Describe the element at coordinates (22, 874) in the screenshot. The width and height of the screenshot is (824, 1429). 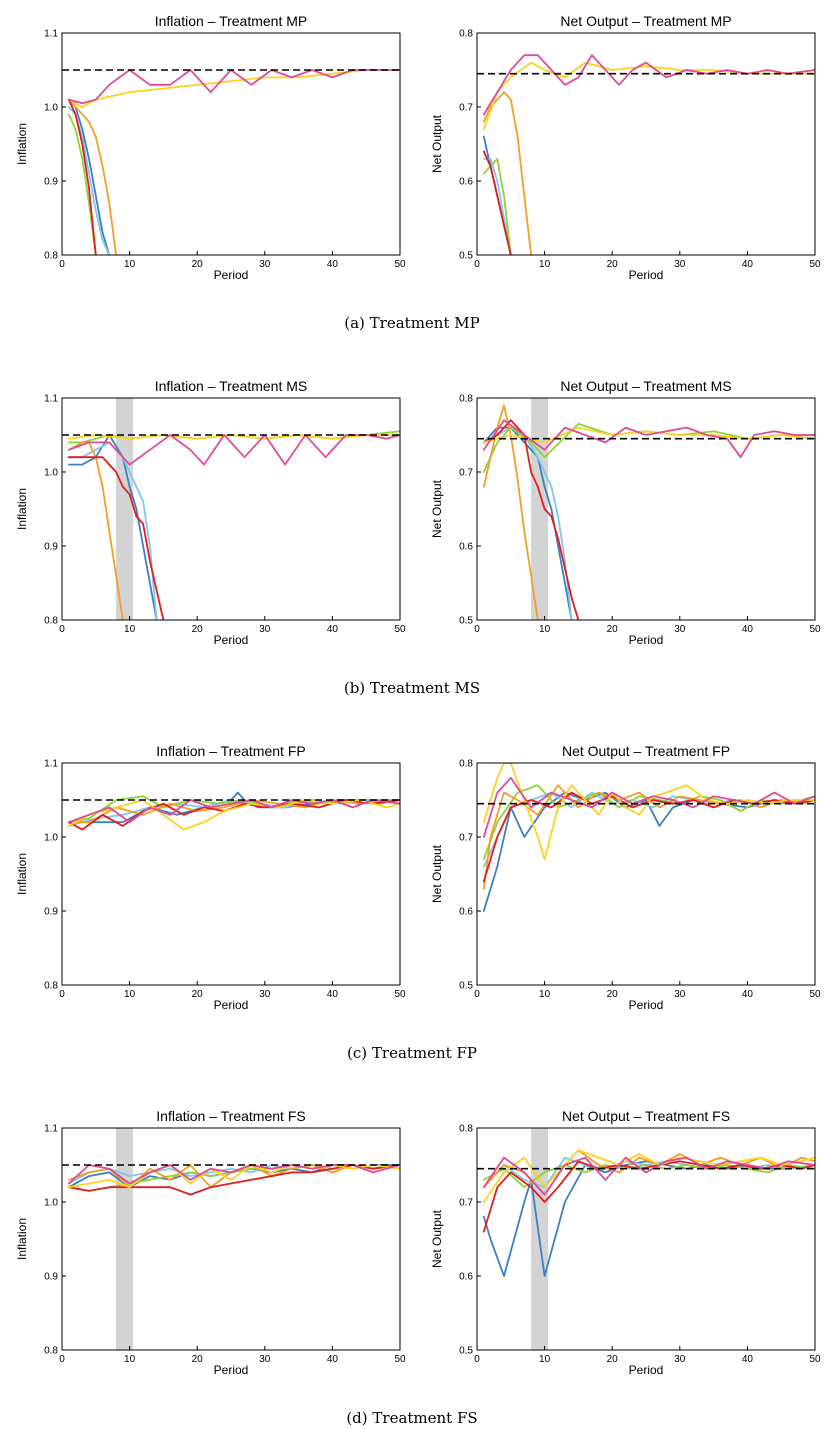
I see `y-axis-label: Inflation` at that location.